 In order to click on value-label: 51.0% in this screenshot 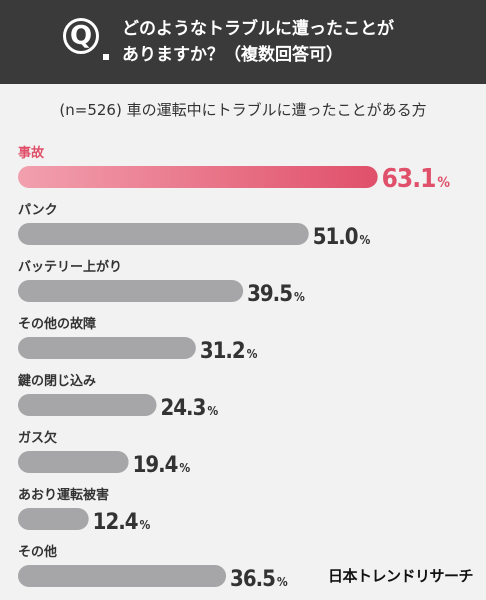, I will do `click(342, 237)`.